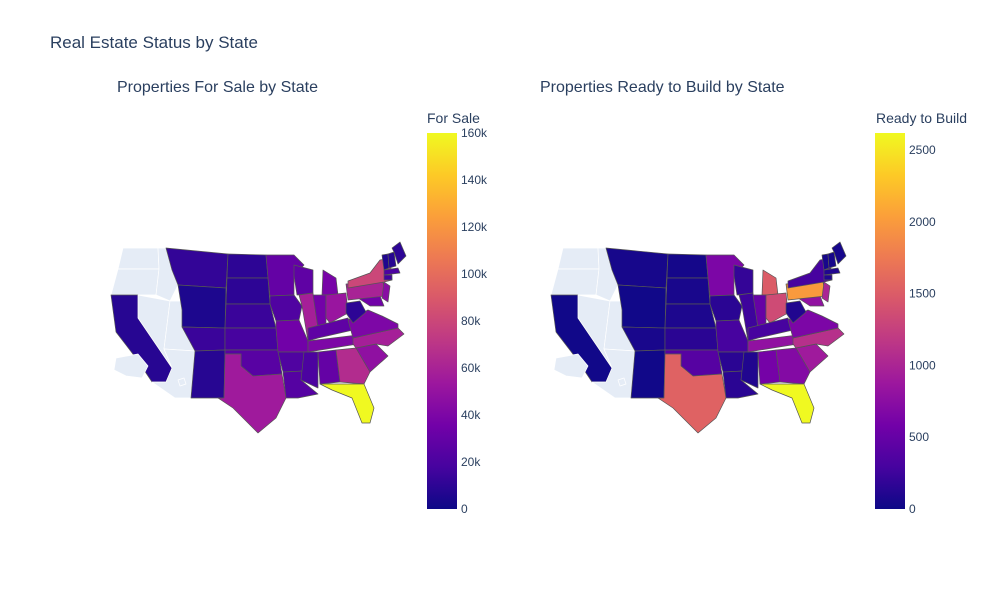  What do you see at coordinates (922, 222) in the screenshot?
I see `colorbar-tick-label: 2000` at bounding box center [922, 222].